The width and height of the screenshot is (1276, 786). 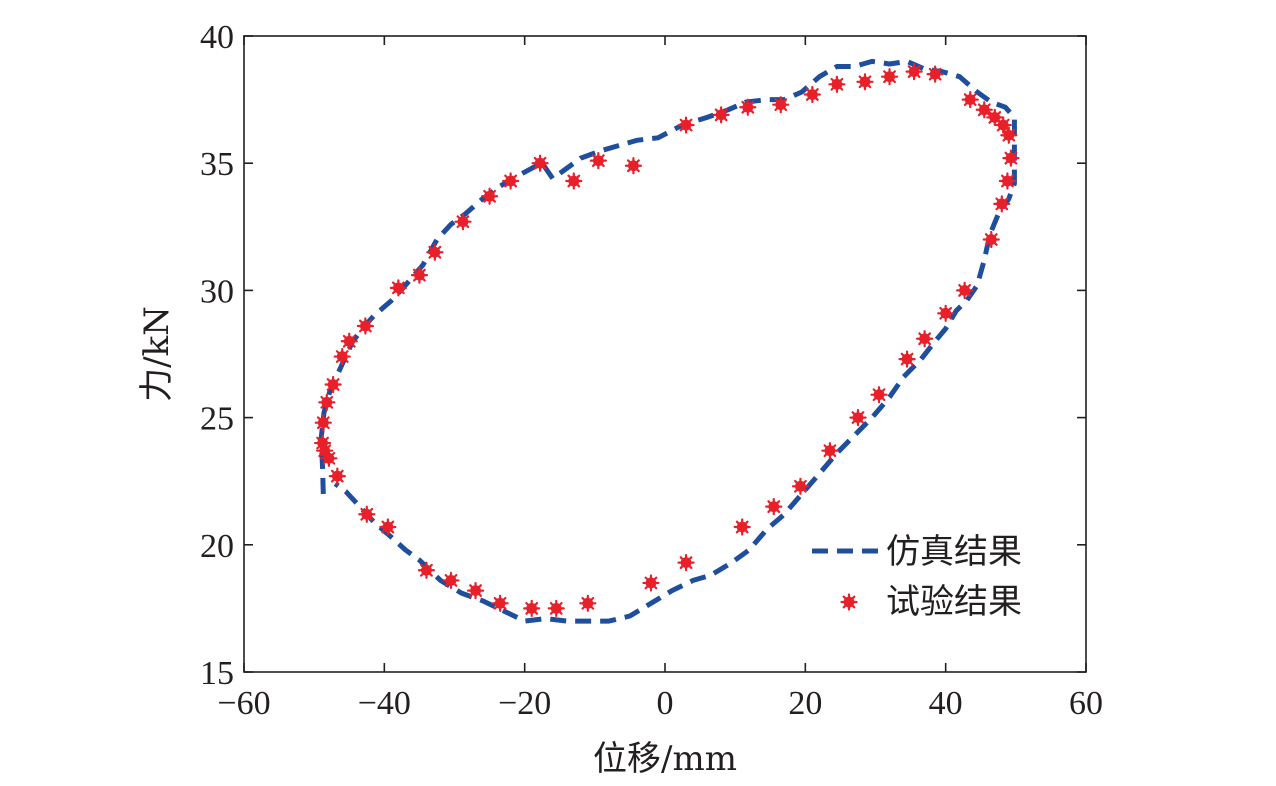 What do you see at coordinates (805, 703) in the screenshot?
I see `x-tick-label: 20` at bounding box center [805, 703].